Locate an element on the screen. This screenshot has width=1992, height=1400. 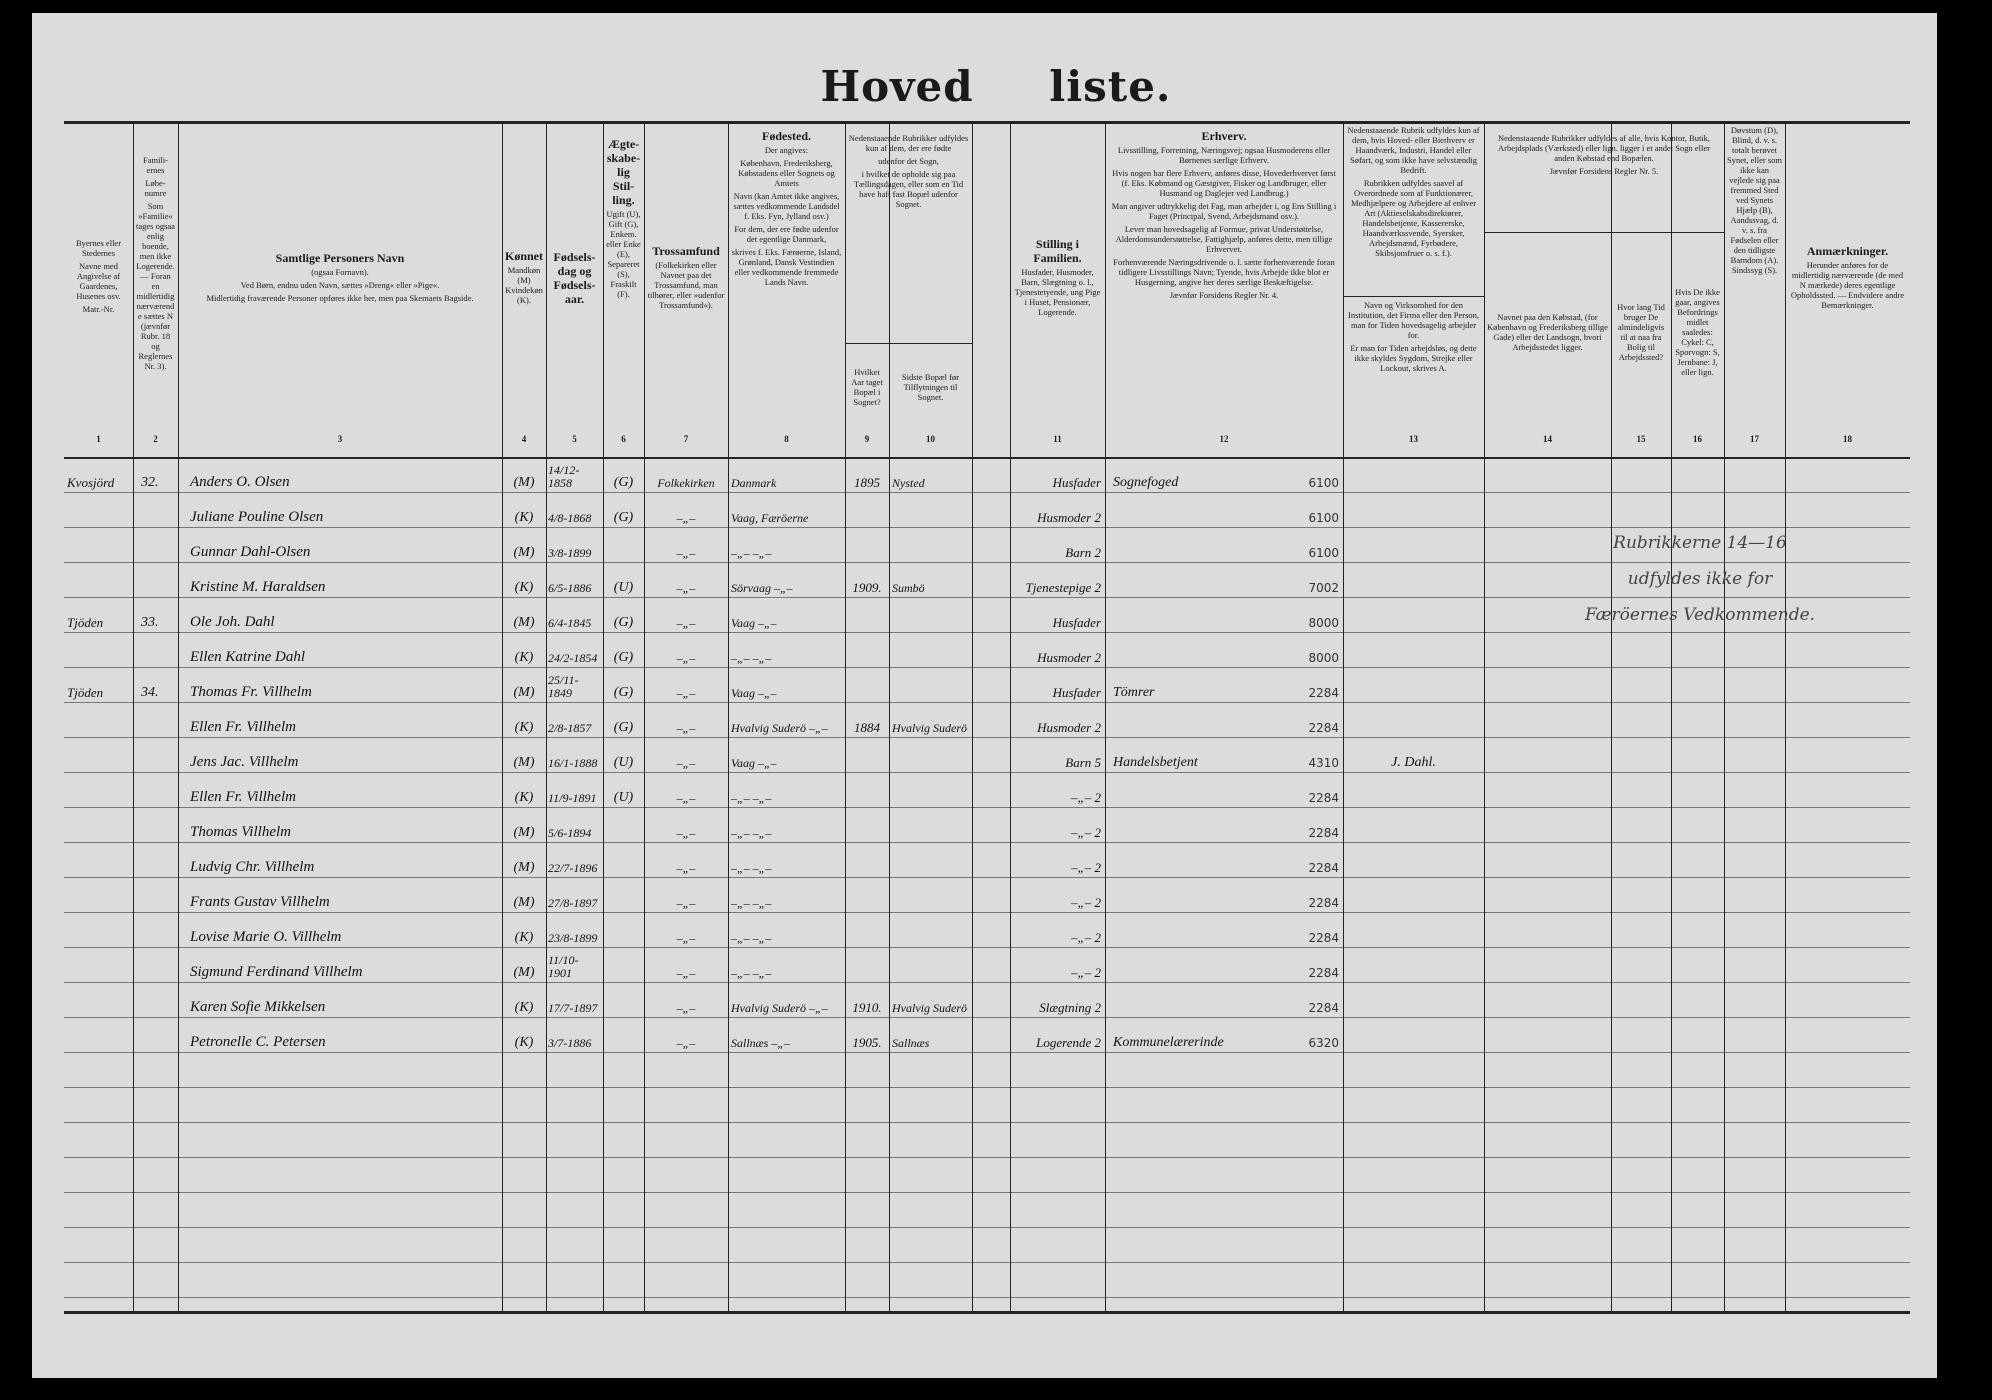
header-text: Hvilket Aar taget Bopæl i Sognet? is located at coordinates (867, 387).